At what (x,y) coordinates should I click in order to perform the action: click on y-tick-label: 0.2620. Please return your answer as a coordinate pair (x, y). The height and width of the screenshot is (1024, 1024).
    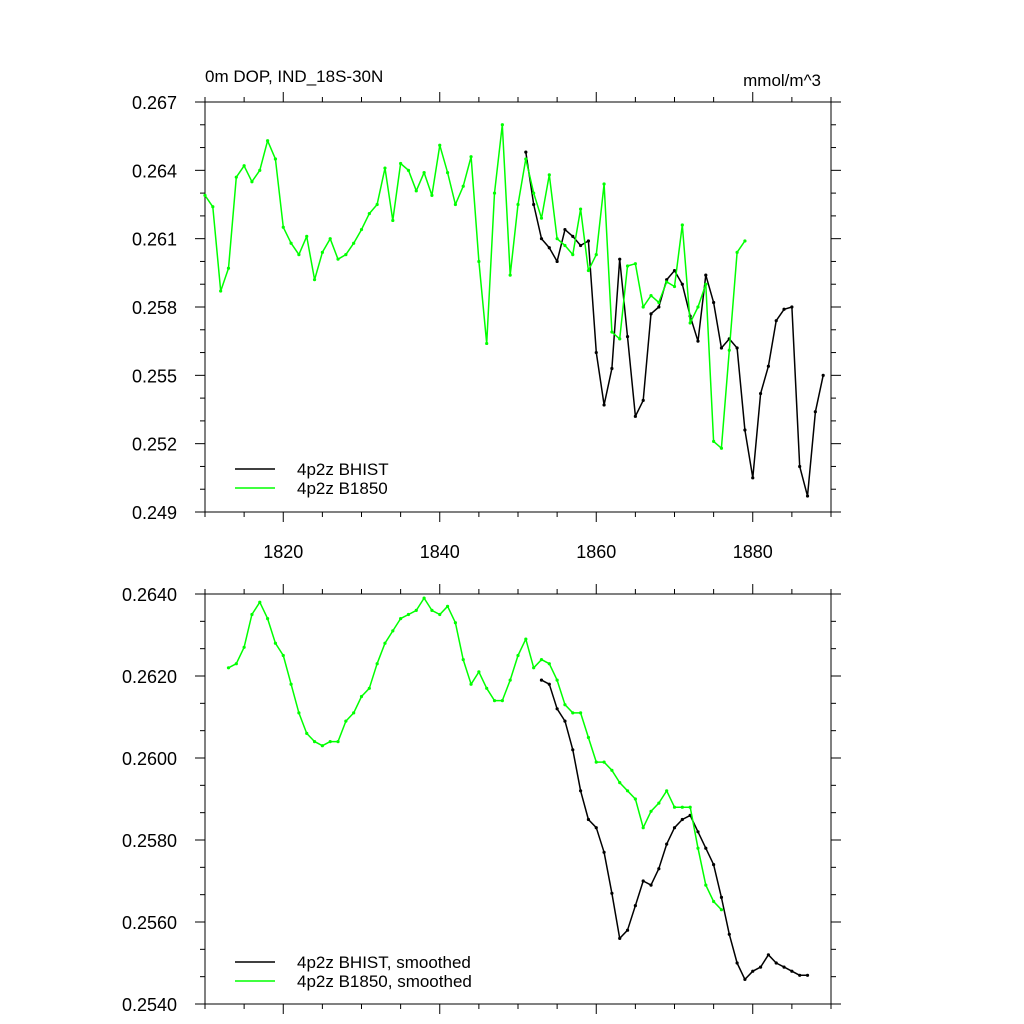
    Looking at the image, I should click on (149, 677).